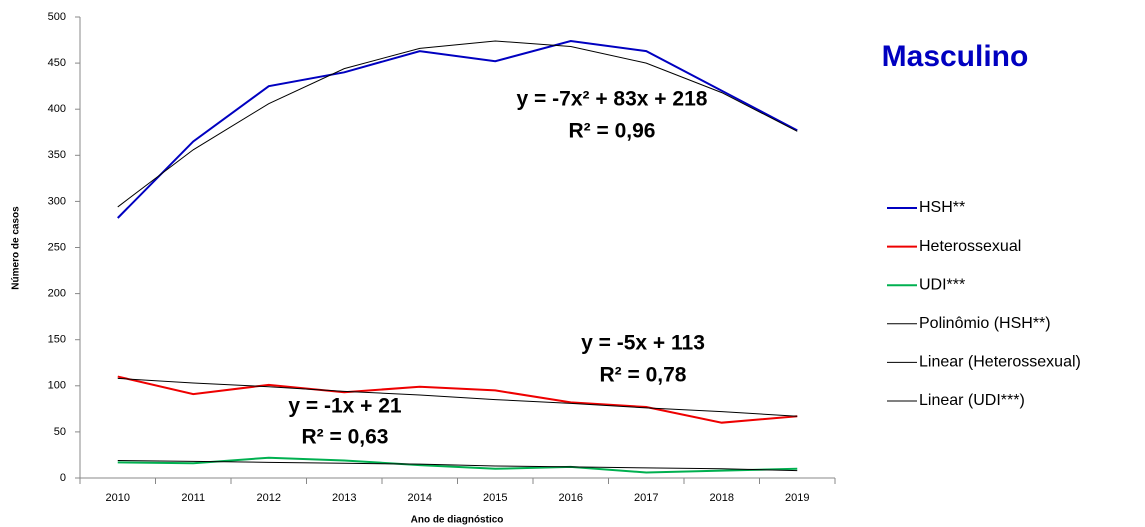 The height and width of the screenshot is (527, 1145). What do you see at coordinates (722, 498) in the screenshot?
I see `x-tick-label: 2018` at bounding box center [722, 498].